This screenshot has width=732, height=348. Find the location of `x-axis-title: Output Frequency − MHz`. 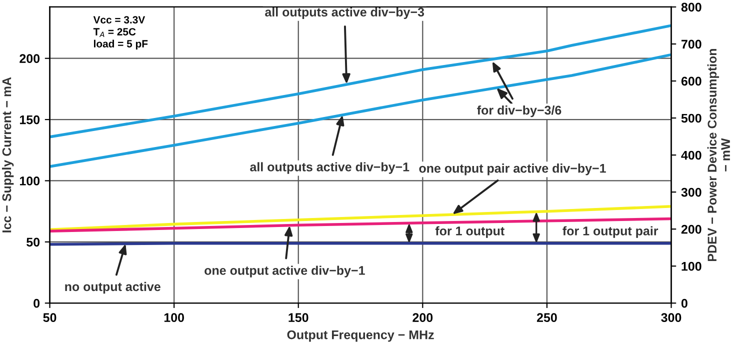

x-axis-title: Output Frequency − MHz is located at coordinates (360, 336).